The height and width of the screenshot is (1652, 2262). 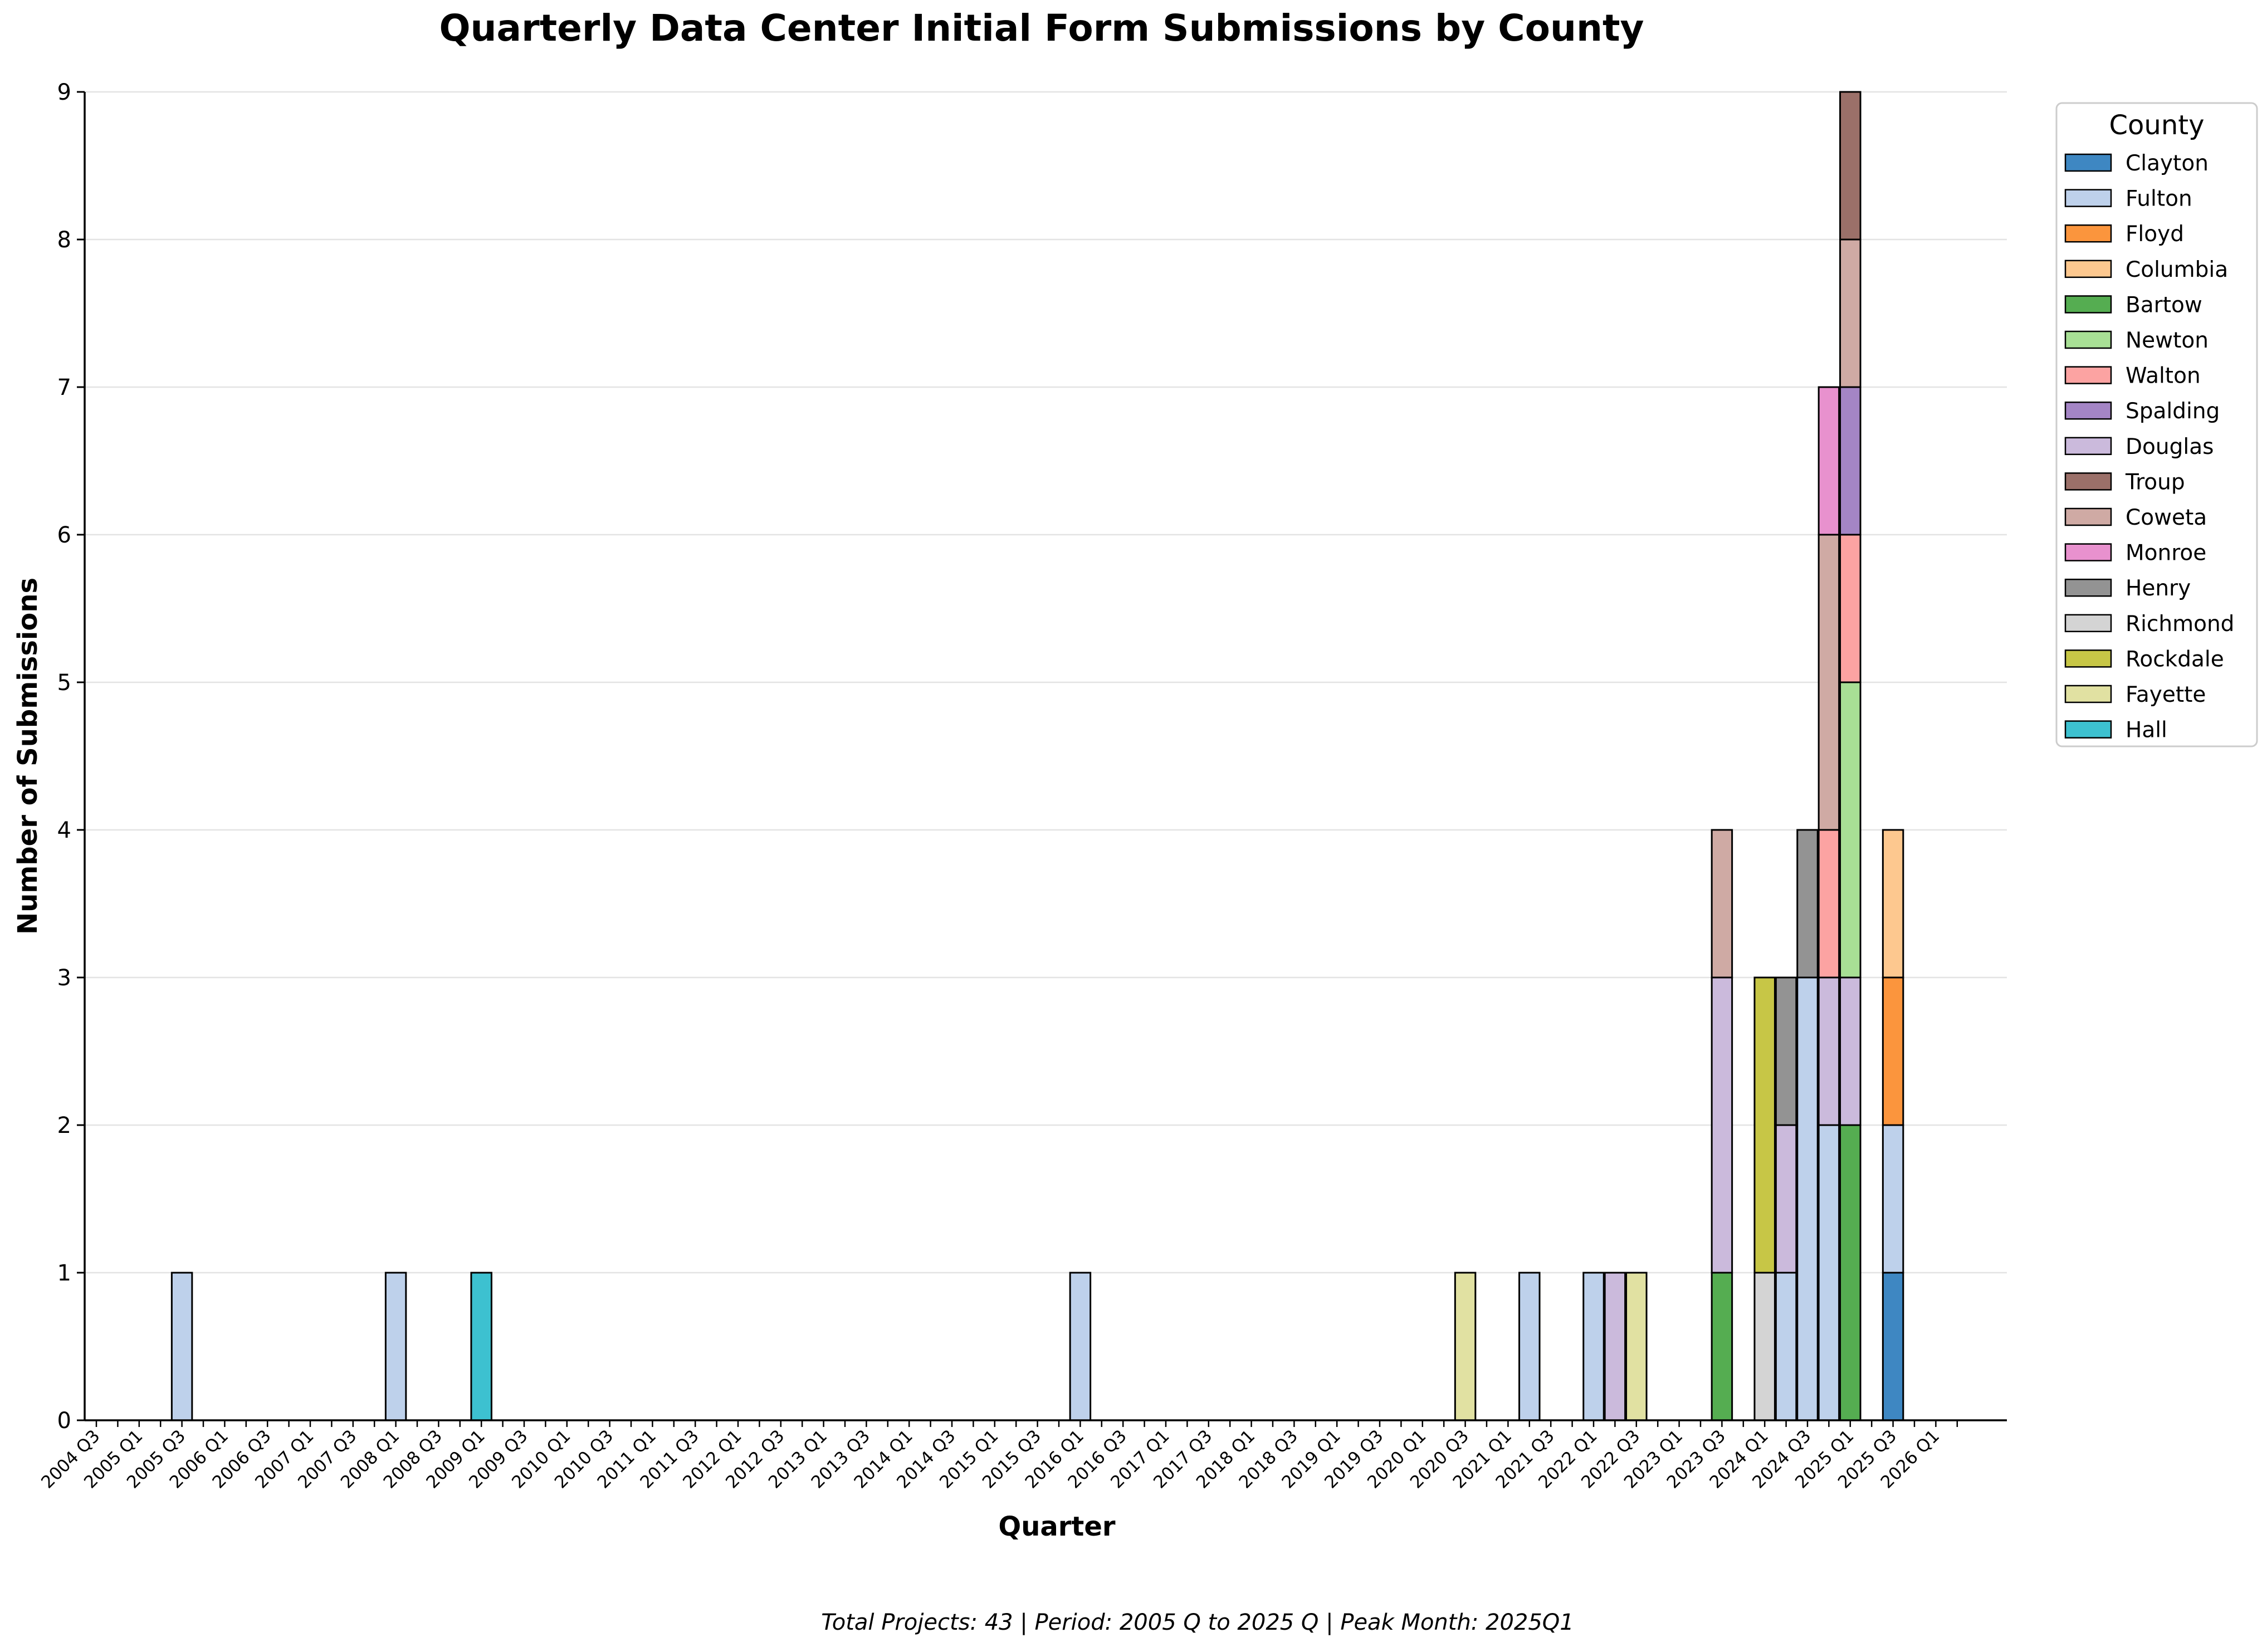 What do you see at coordinates (1893, 1346) in the screenshot?
I see `bar-segment-clayton` at bounding box center [1893, 1346].